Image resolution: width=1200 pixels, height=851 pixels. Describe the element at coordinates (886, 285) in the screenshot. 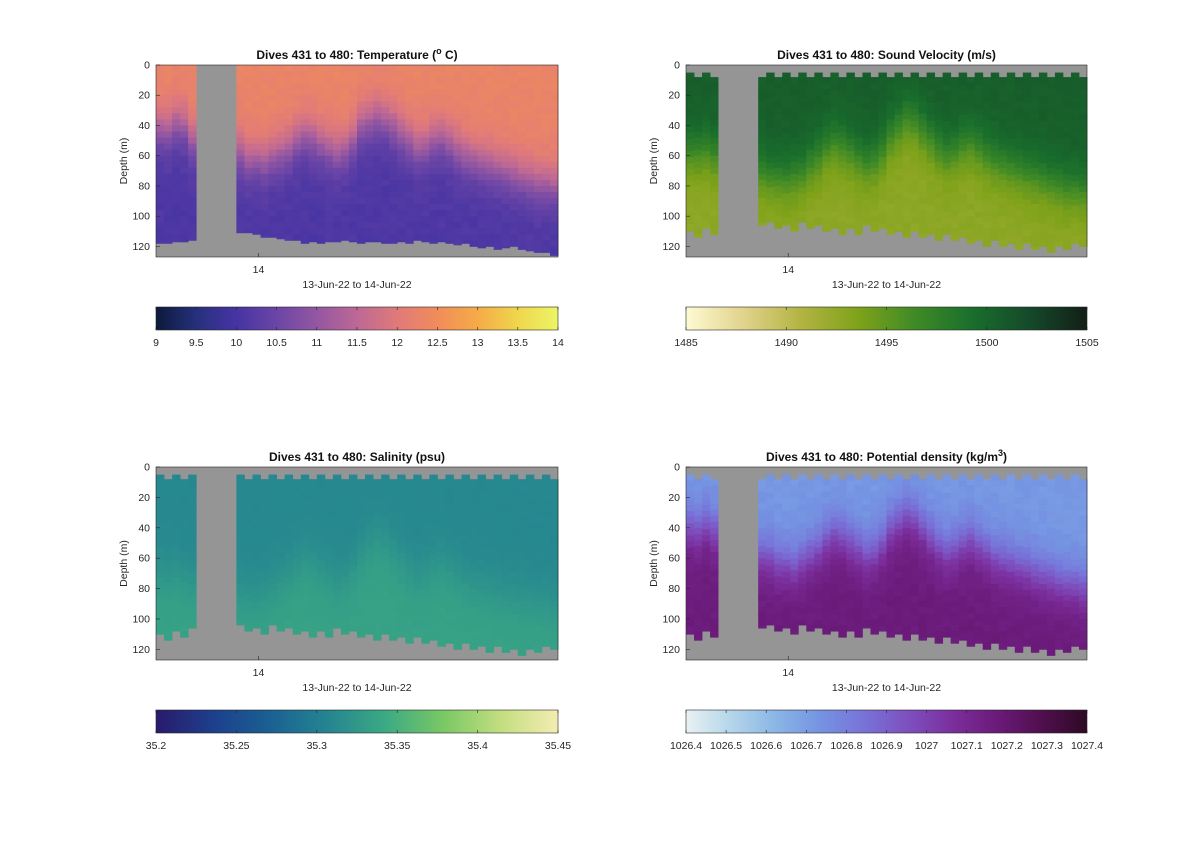

I see `x-axis-label: 13-Jun-22 to 14-Jun-22` at that location.